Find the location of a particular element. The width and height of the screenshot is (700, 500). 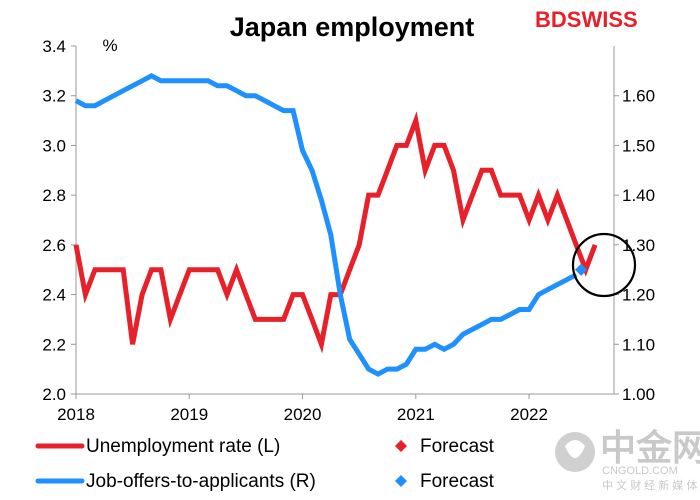

right-tick-label: 1.00 is located at coordinates (638, 394).